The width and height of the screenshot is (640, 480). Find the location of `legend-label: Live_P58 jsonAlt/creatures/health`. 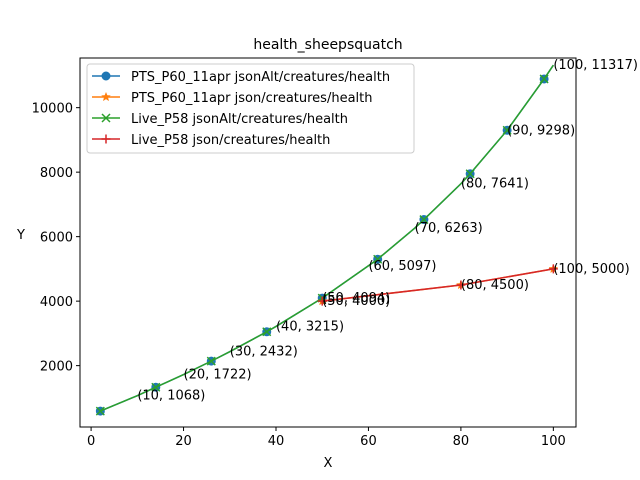

legend-label: Live_P58 jsonAlt/creatures/health is located at coordinates (239, 119).